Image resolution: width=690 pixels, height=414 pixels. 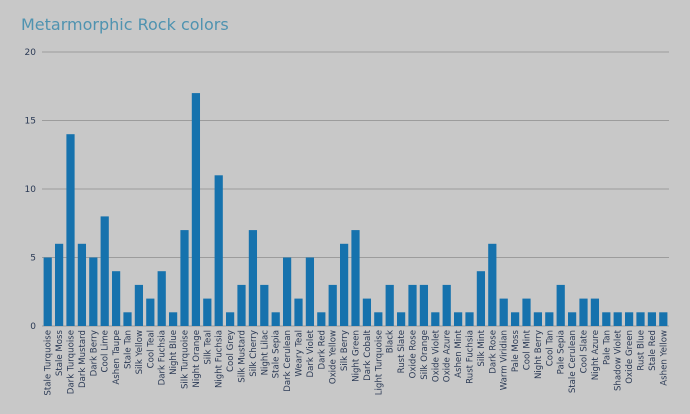 I want to click on y-tick-label: 5, so click(x=33, y=259).